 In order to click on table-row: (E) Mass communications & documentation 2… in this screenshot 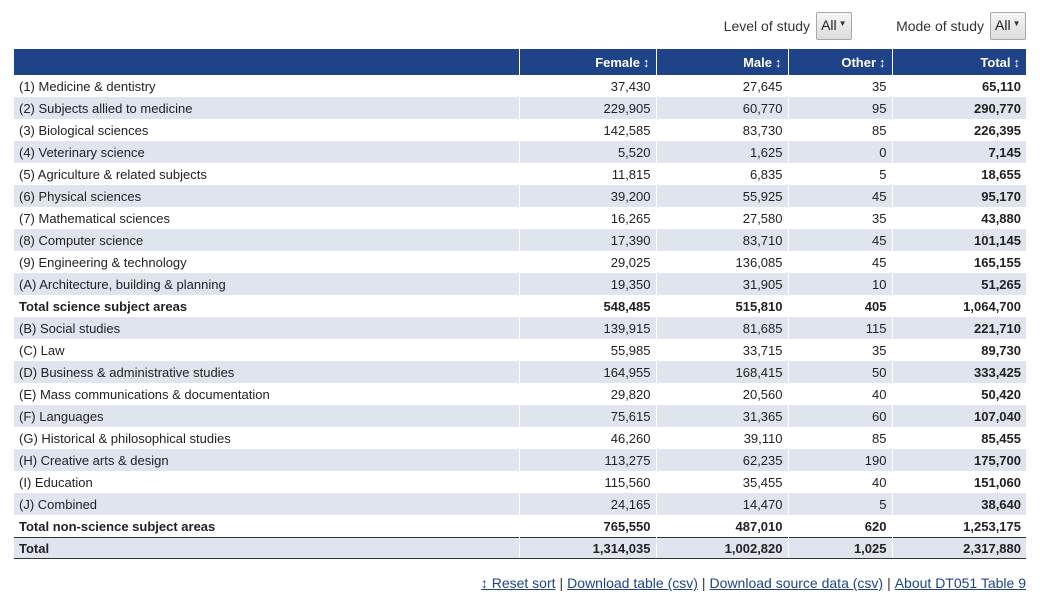, I will do `click(520, 394)`.